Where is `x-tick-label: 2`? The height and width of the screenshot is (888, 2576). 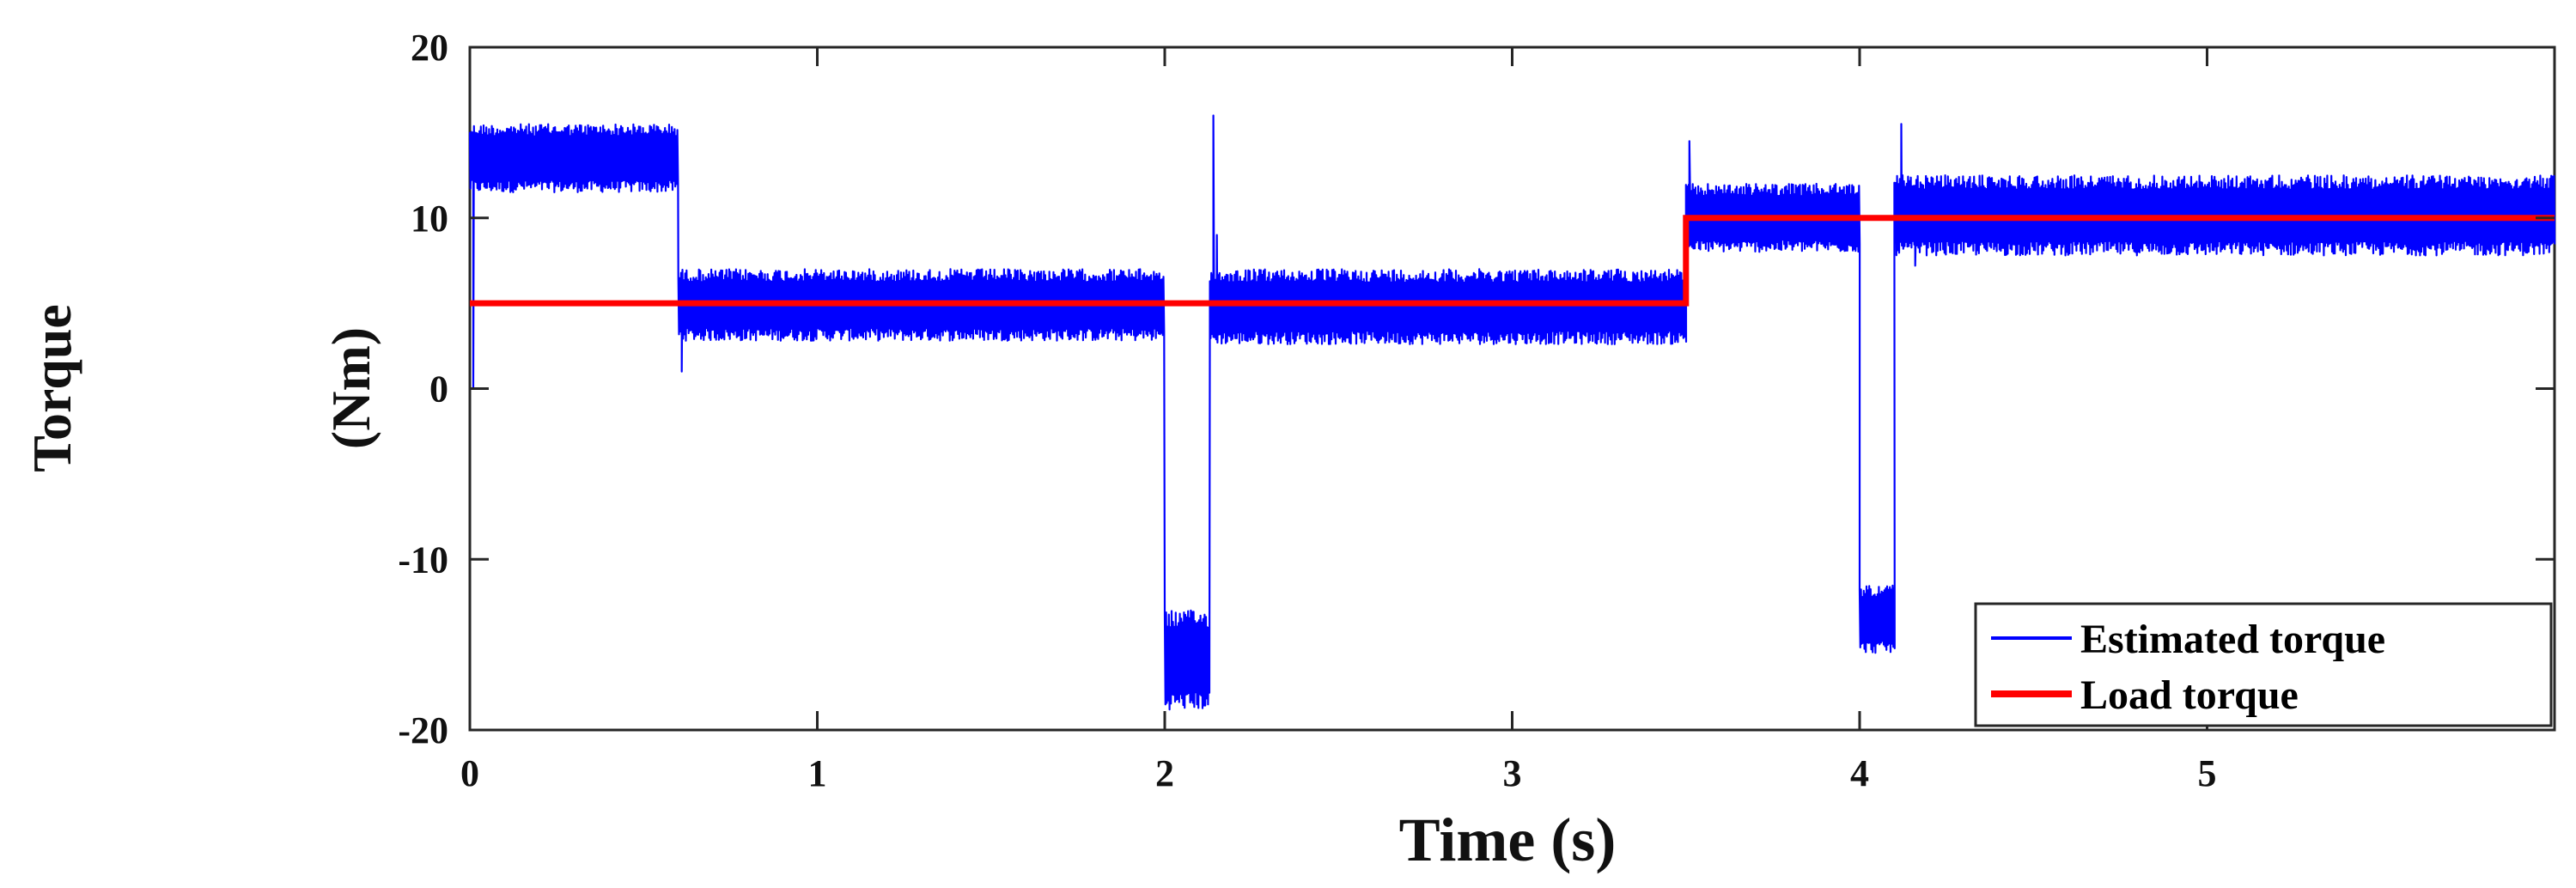 x-tick-label: 2 is located at coordinates (1164, 773).